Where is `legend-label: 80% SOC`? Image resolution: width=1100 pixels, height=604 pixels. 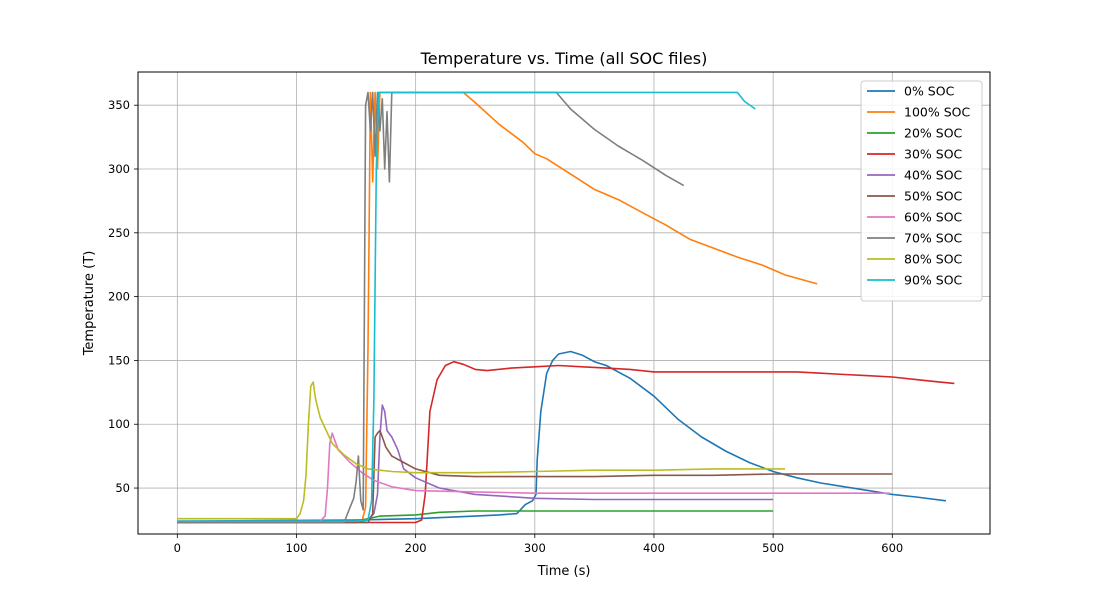 legend-label: 80% SOC is located at coordinates (933, 259).